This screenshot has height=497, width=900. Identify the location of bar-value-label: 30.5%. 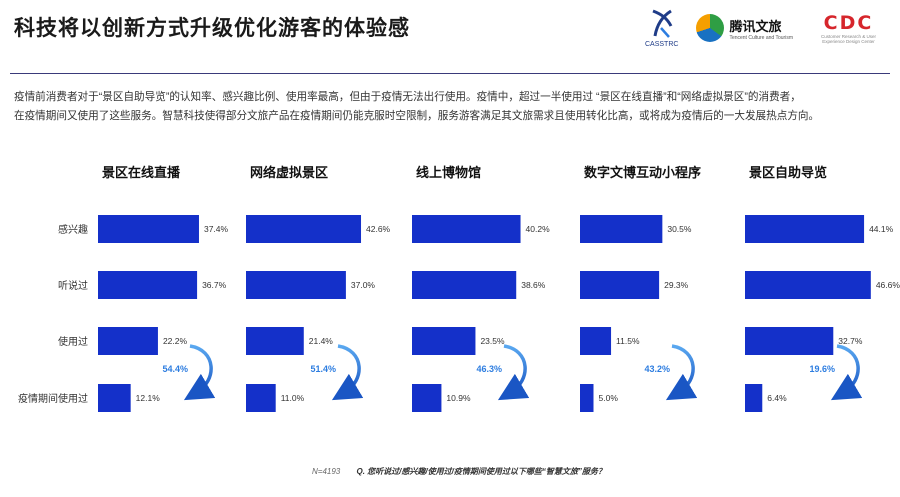
(679, 229).